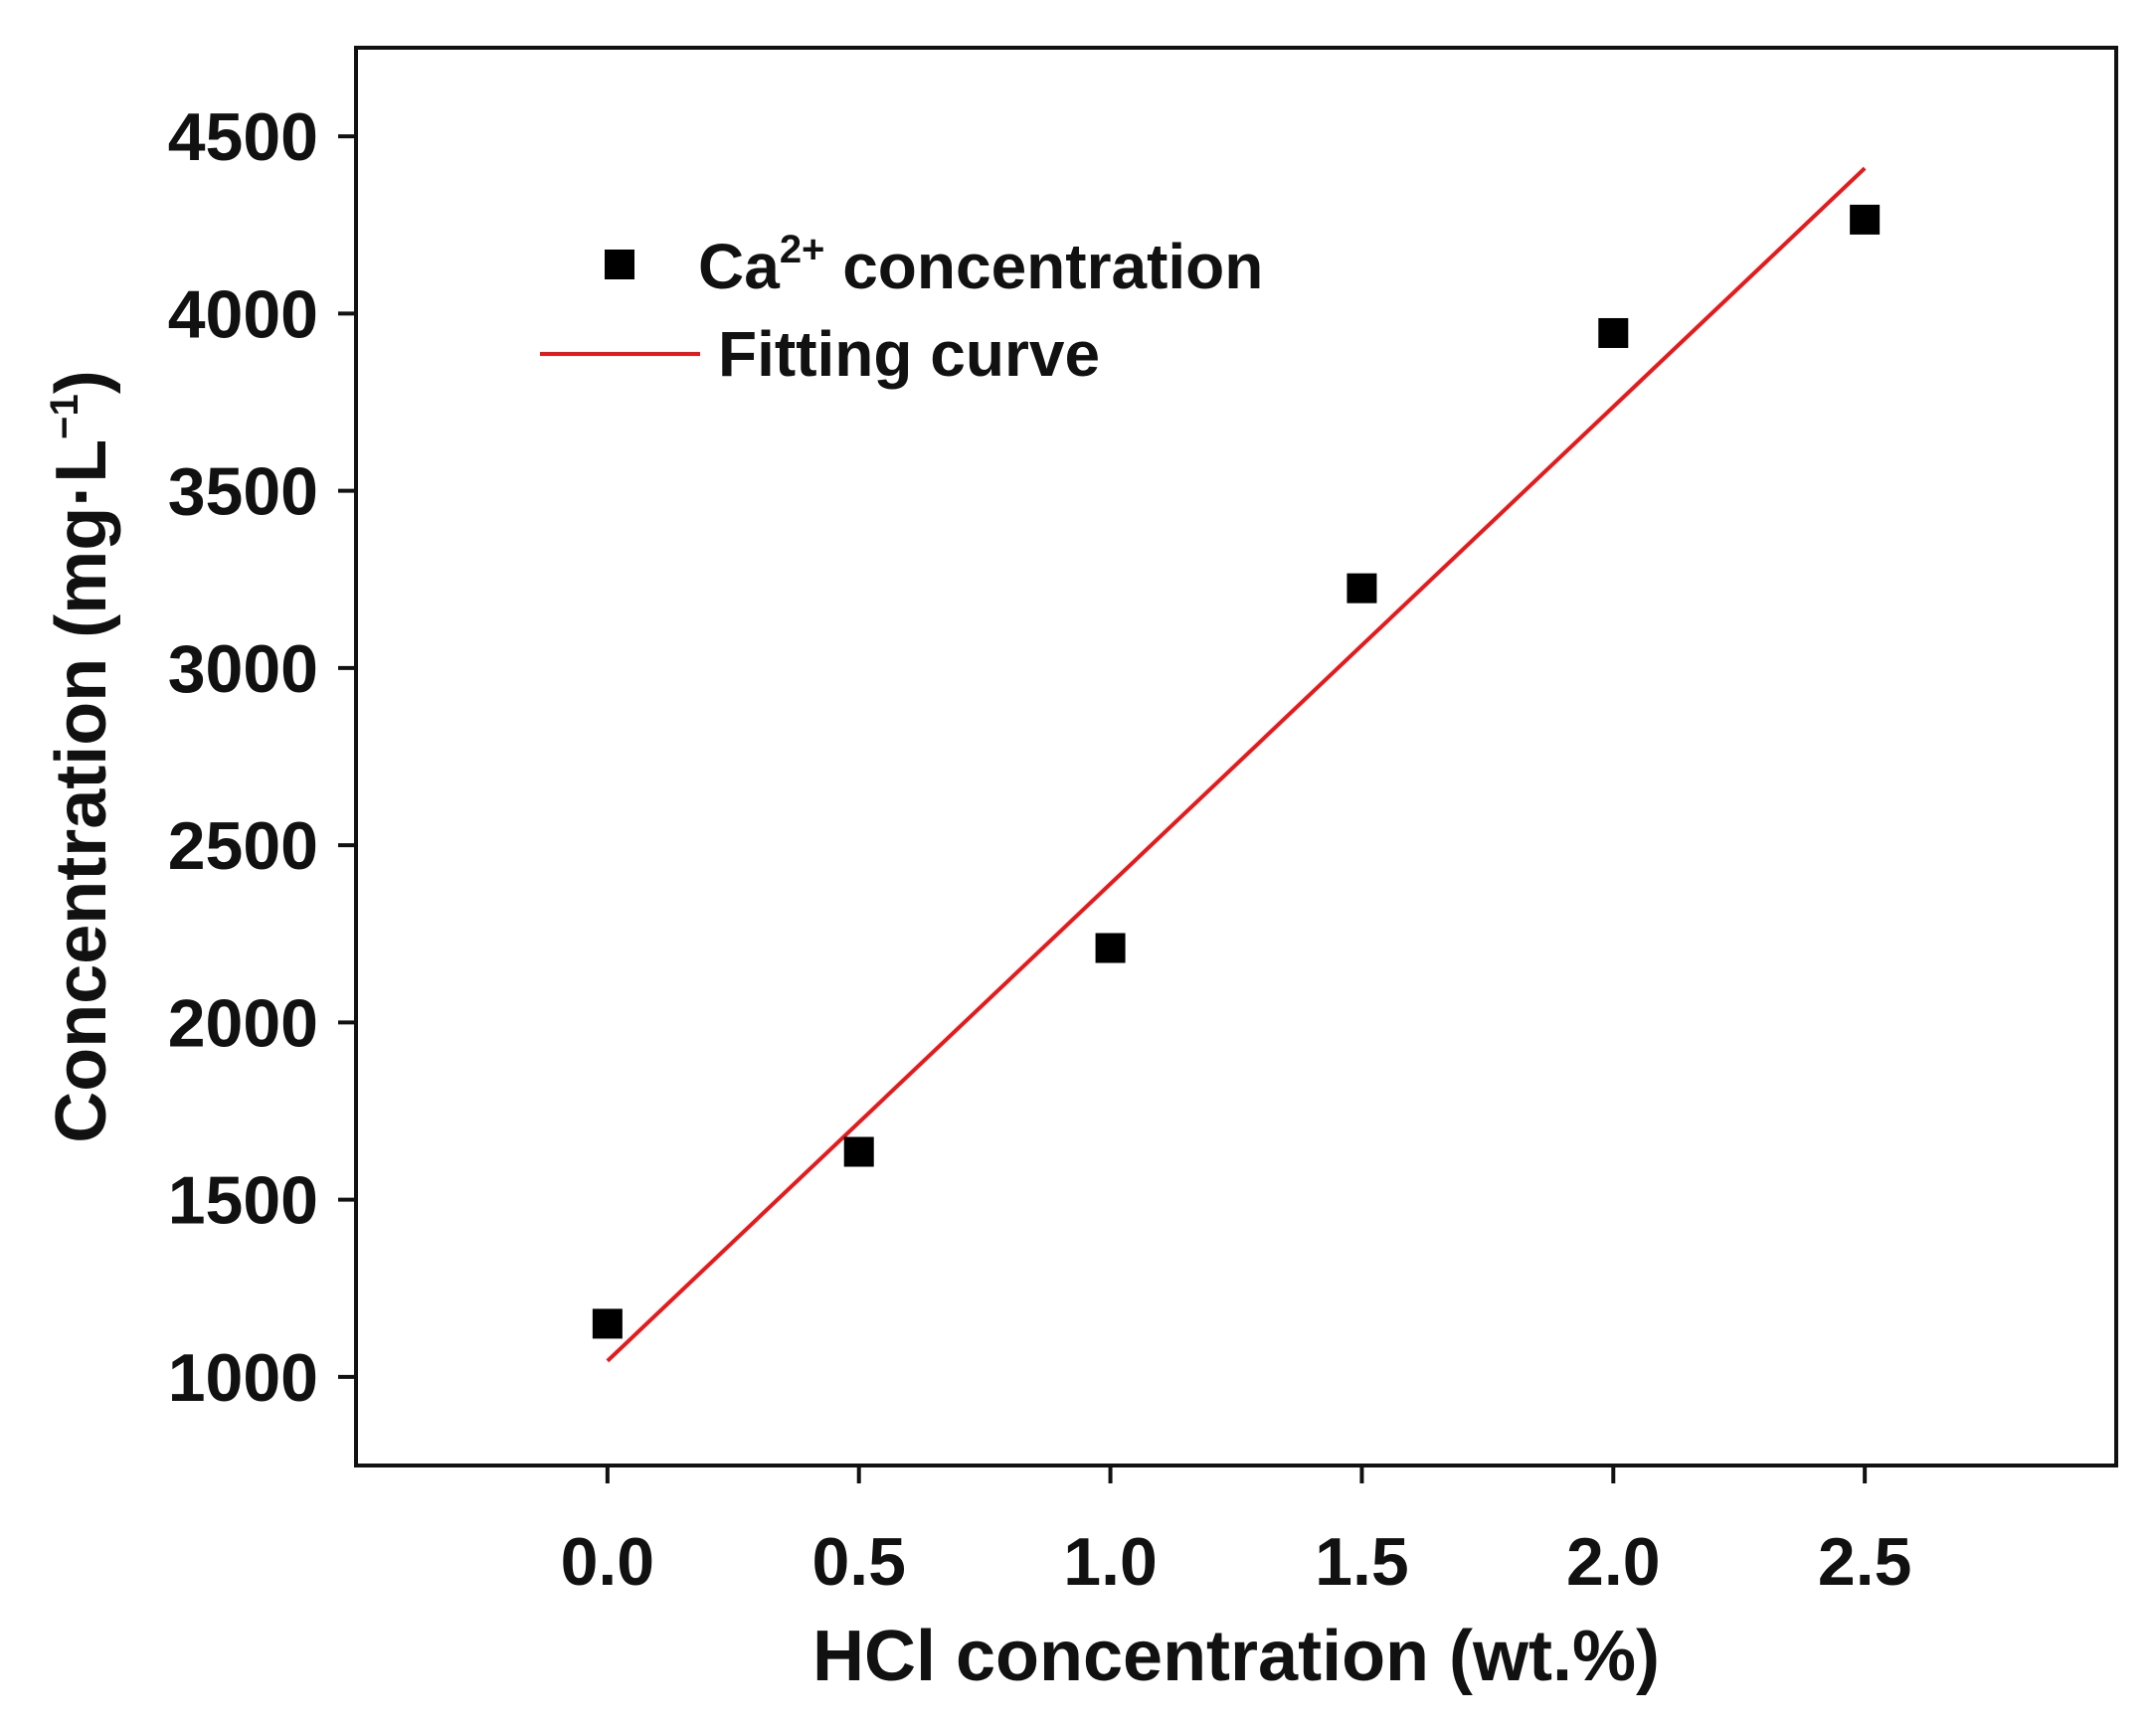  Describe the element at coordinates (243, 1201) in the screenshot. I see `y-tick-label: 1500` at that location.